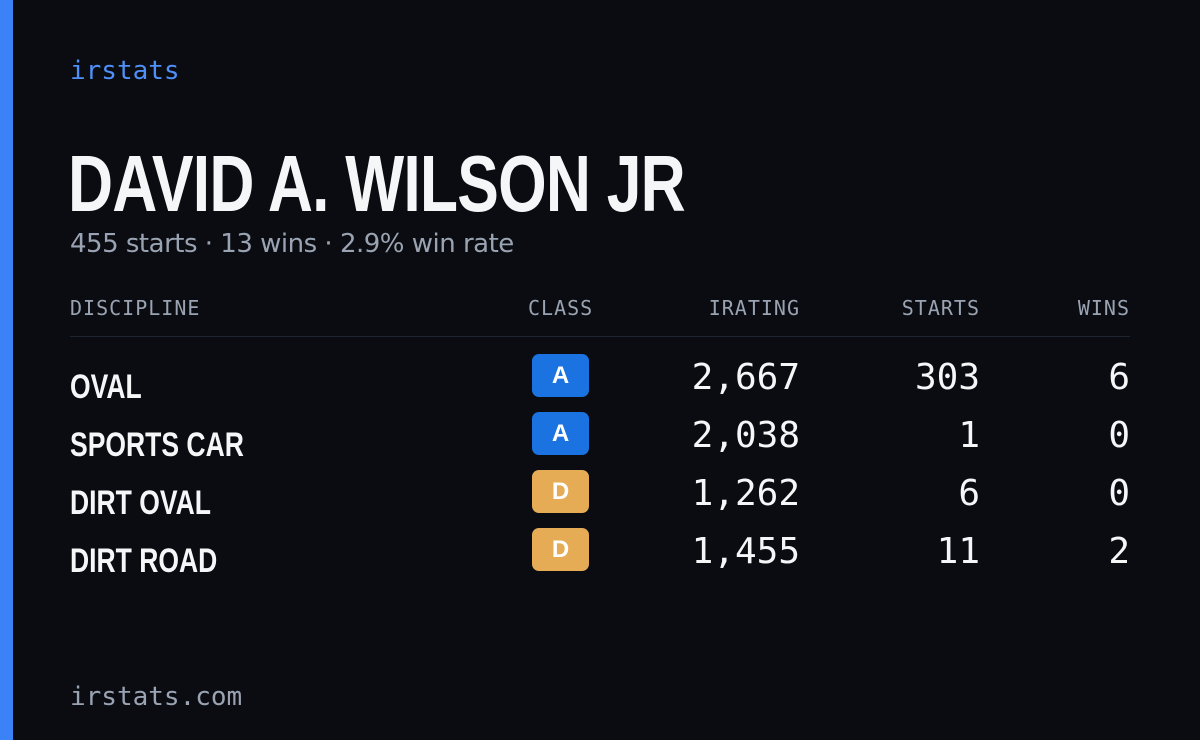 The height and width of the screenshot is (740, 1200). I want to click on starts-cell: 6, so click(969, 493).